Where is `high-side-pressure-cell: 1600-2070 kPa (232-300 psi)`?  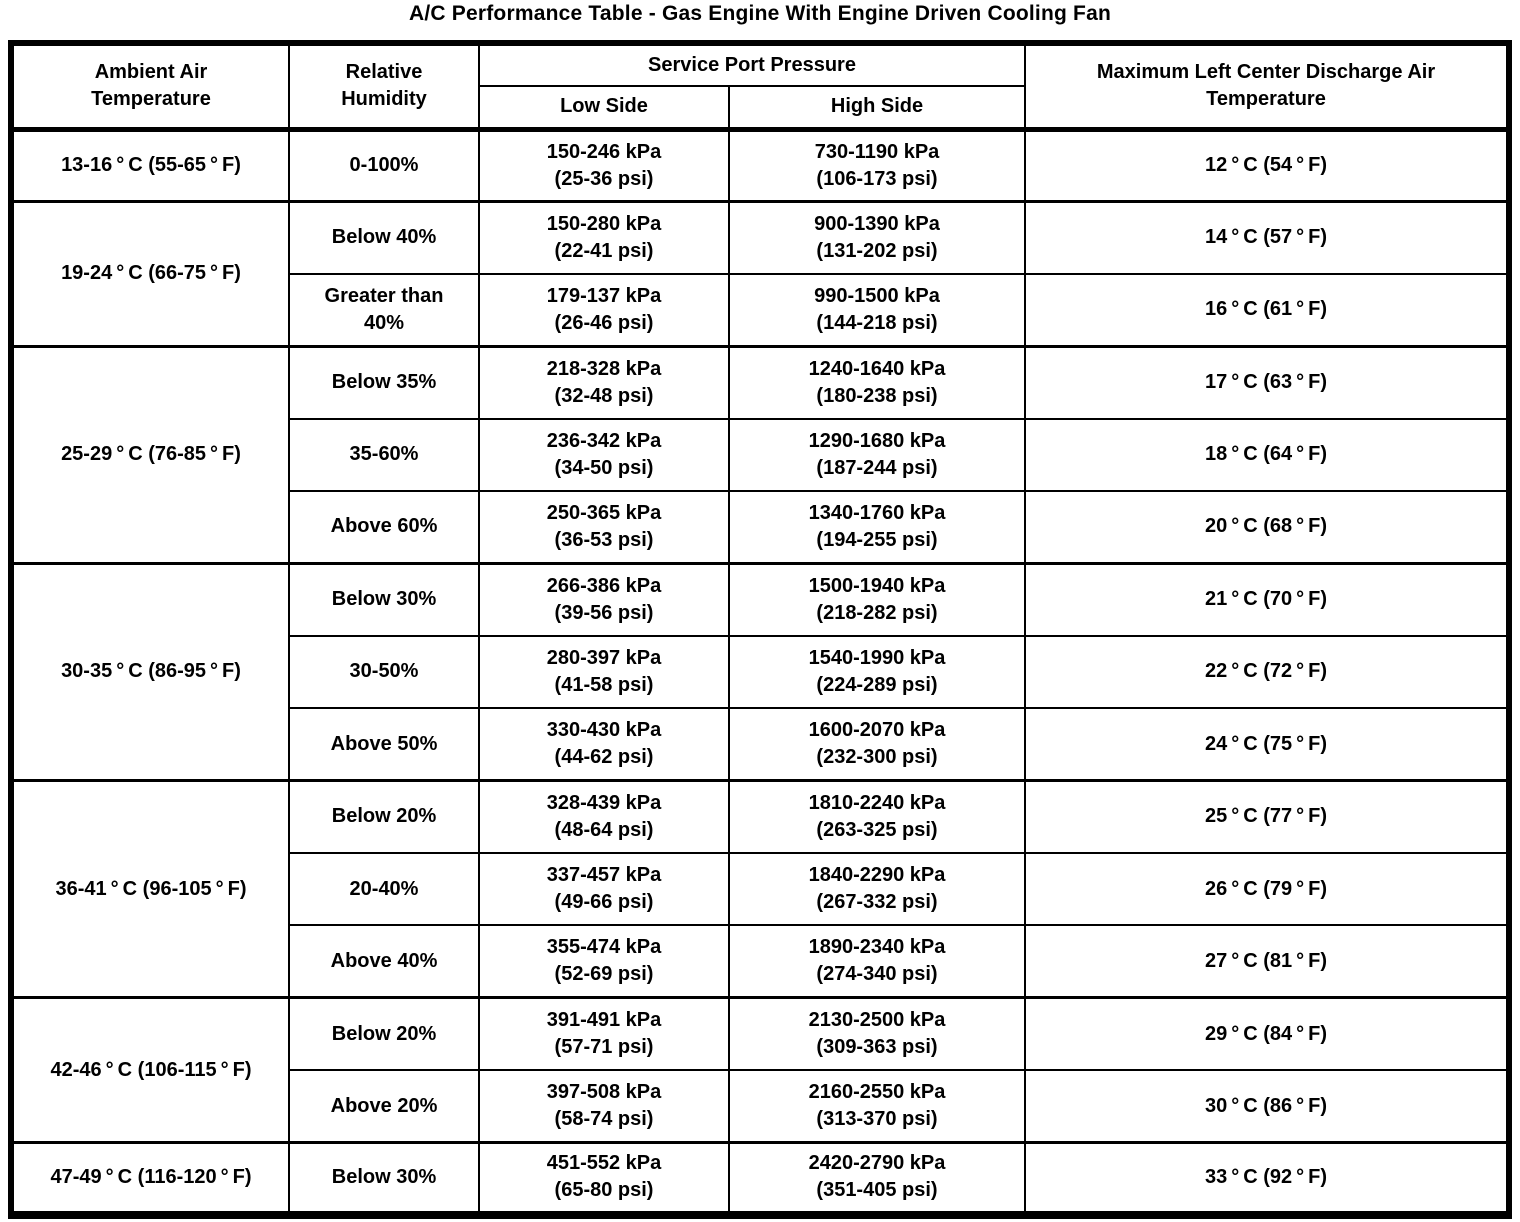
high-side-pressure-cell: 1600-2070 kPa (232-300 psi) is located at coordinates (877, 744).